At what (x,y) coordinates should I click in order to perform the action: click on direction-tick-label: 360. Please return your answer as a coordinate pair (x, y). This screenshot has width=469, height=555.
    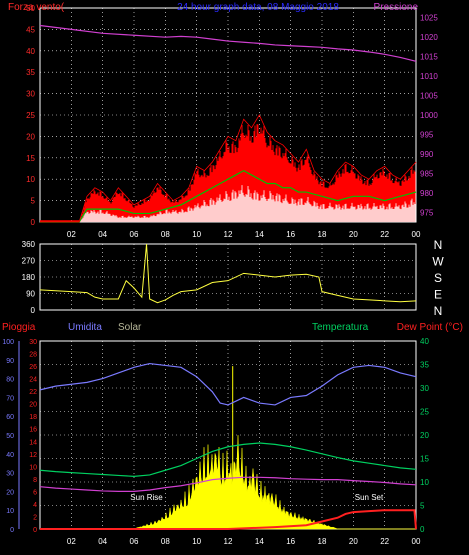
    Looking at the image, I should click on (29, 244).